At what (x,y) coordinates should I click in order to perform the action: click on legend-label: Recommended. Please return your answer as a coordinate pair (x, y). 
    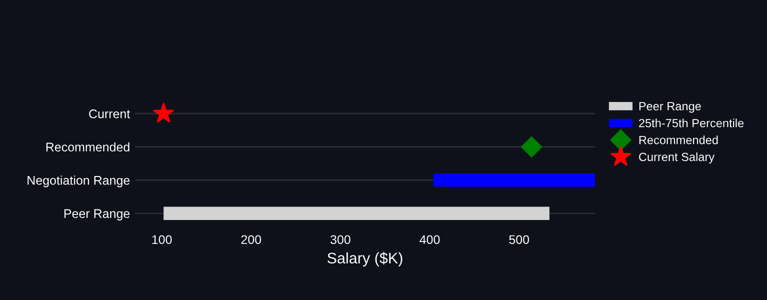
    Looking at the image, I should click on (678, 140).